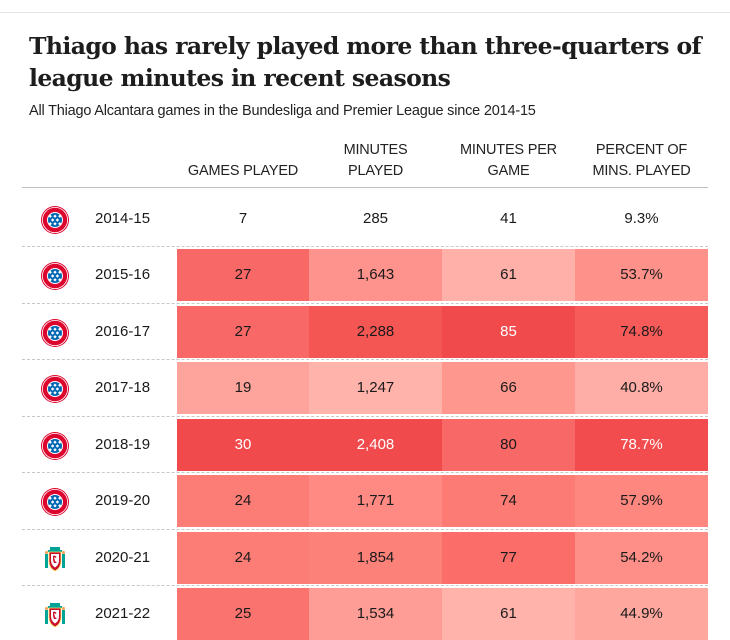 This screenshot has height=640, width=730. I want to click on minutes-played-cell: 2,288, so click(375, 331).